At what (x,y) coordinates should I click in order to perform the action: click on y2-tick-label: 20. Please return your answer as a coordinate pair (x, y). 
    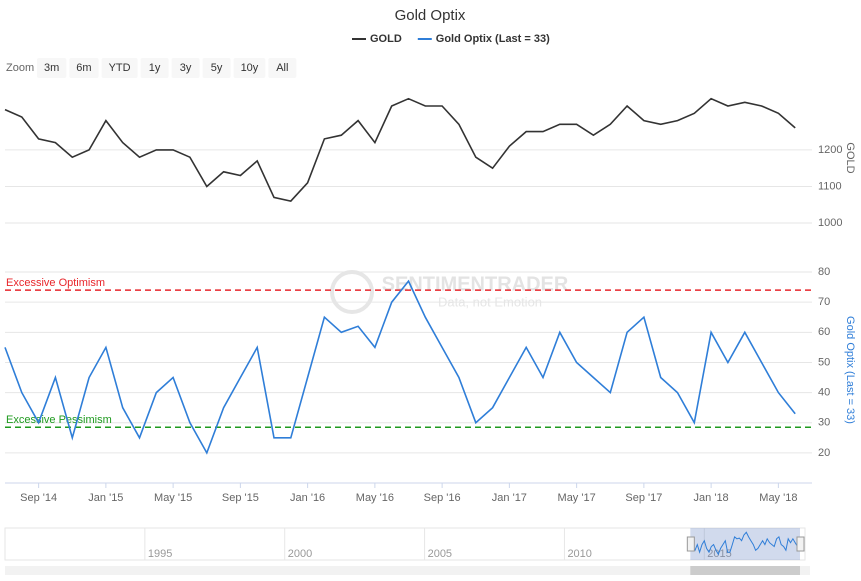
    Looking at the image, I should click on (824, 453).